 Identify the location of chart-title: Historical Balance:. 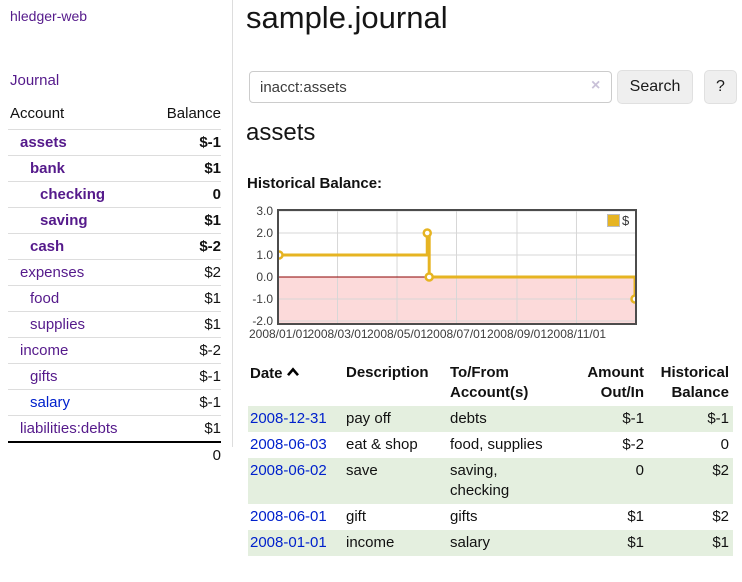
(315, 183).